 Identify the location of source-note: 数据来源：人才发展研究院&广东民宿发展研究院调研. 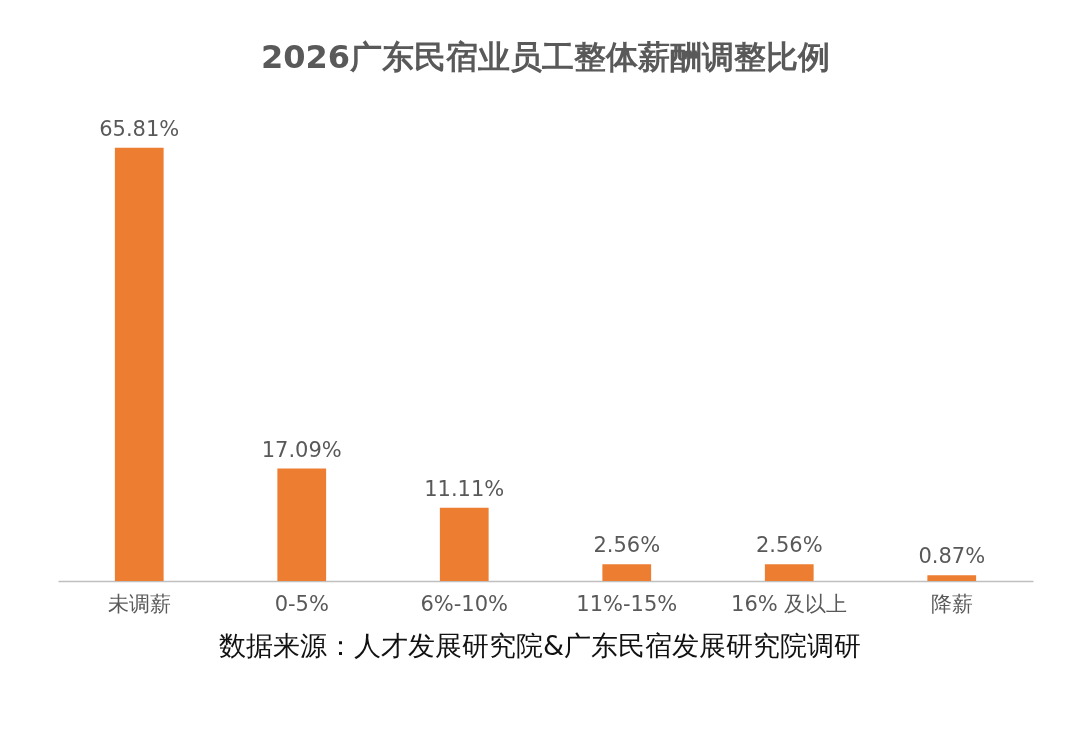
(540, 646).